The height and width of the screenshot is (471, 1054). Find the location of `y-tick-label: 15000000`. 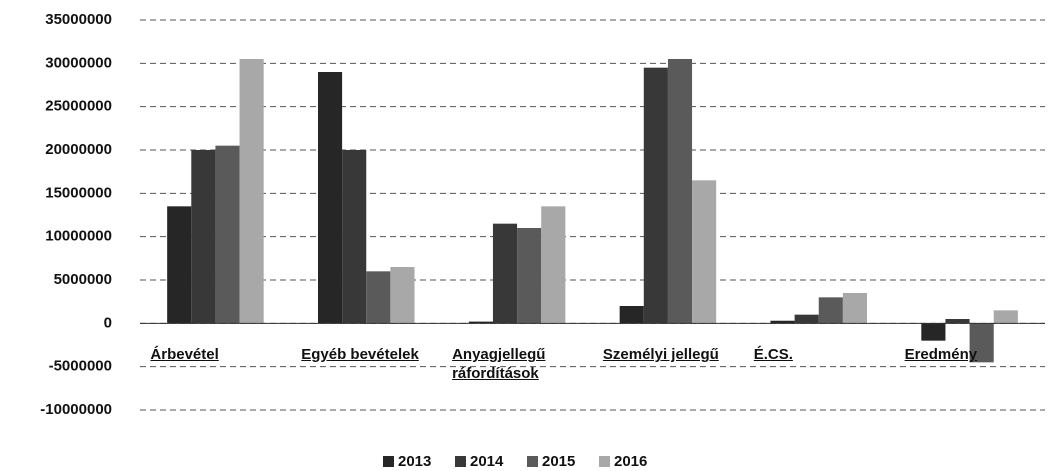

y-tick-label: 15000000 is located at coordinates (78, 192).